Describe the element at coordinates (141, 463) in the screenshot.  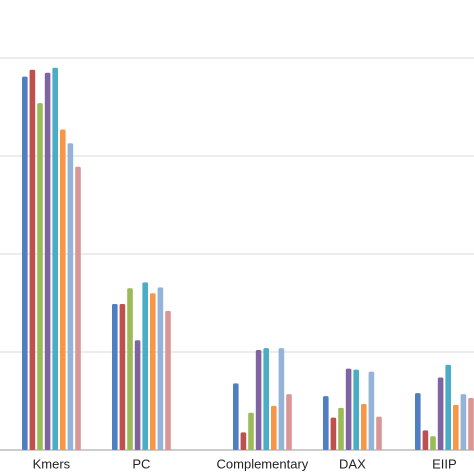
I see `x-tick-label: PC` at that location.